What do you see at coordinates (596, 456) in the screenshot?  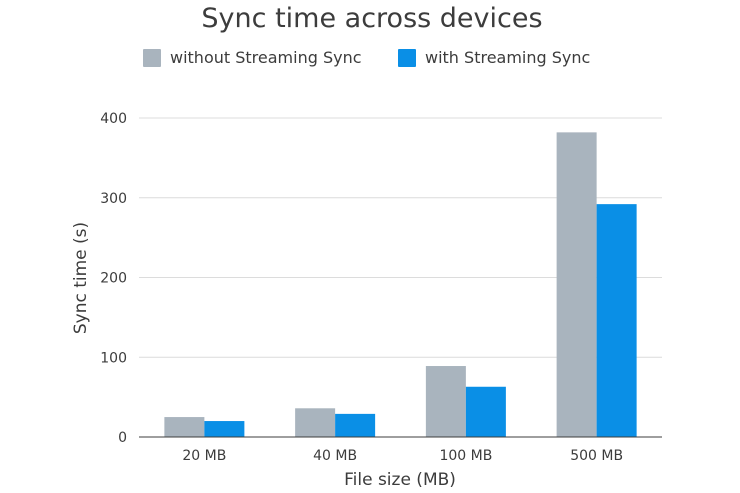 I see `x-tick-label: 500 MB` at bounding box center [596, 456].